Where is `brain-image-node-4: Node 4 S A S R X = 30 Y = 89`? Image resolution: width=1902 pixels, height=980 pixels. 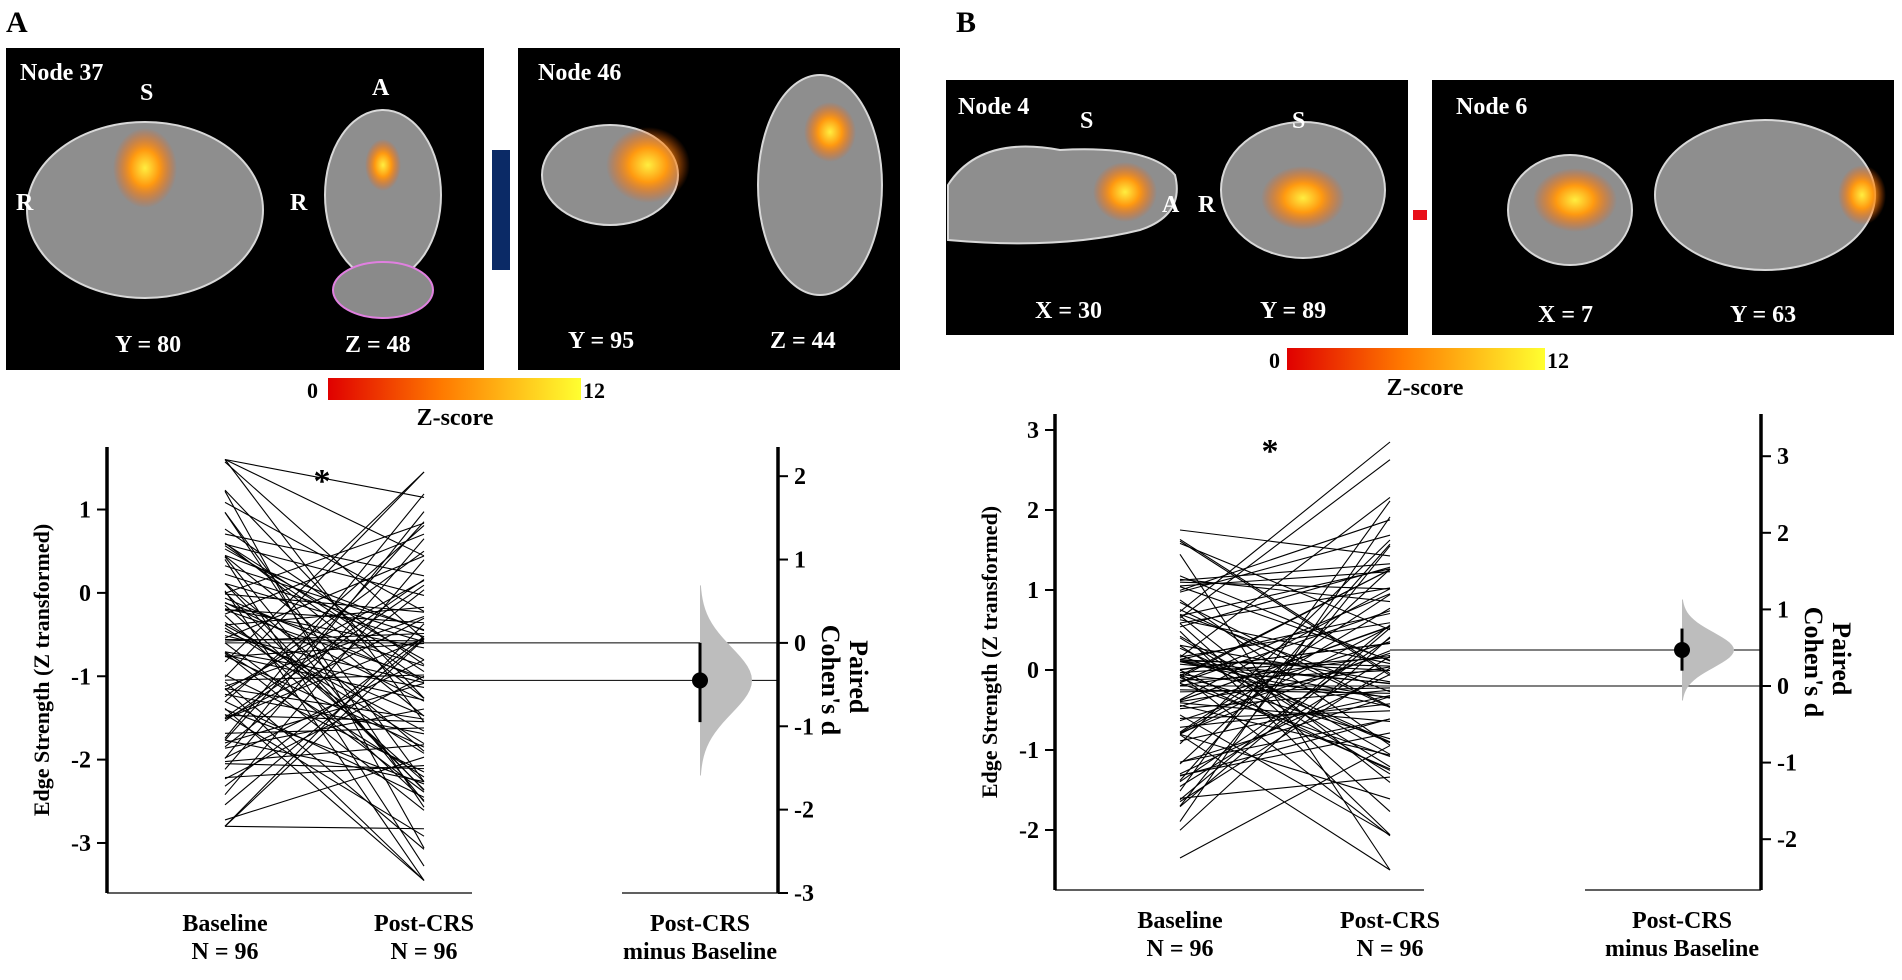
brain-image-node-4: Node 4 S A S R X = 30 Y = 89 is located at coordinates (1177, 207).